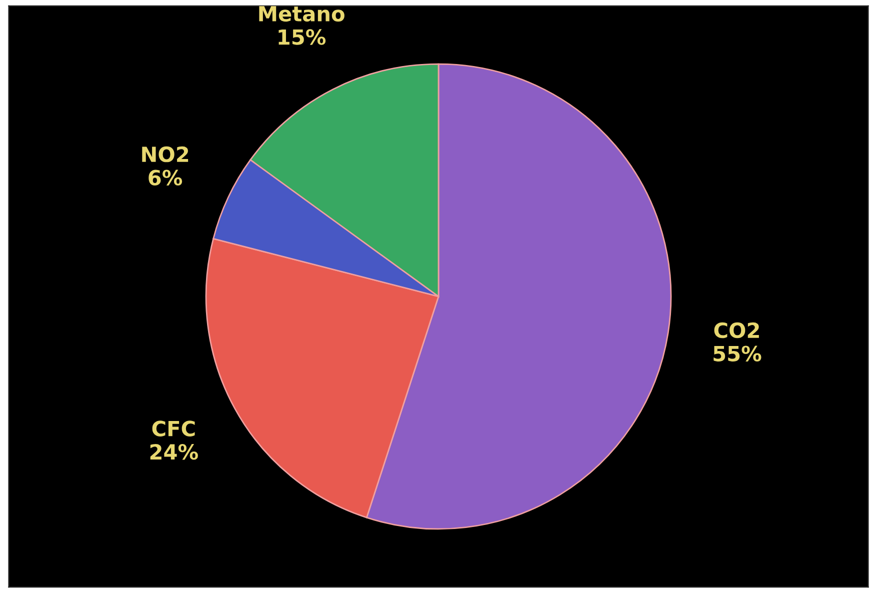 The width and height of the screenshot is (877, 590). What do you see at coordinates (302, 37) in the screenshot?
I see `data-label: 15%` at bounding box center [302, 37].